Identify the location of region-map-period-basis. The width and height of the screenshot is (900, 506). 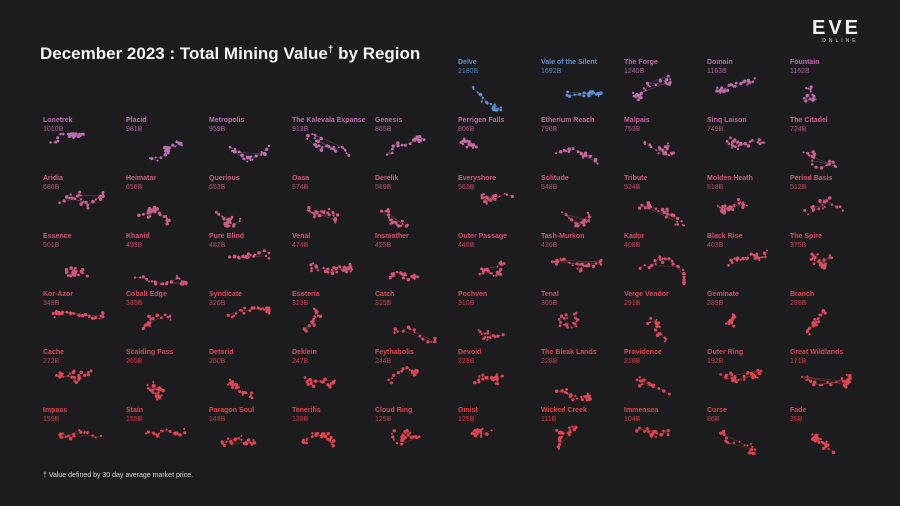
(824, 206).